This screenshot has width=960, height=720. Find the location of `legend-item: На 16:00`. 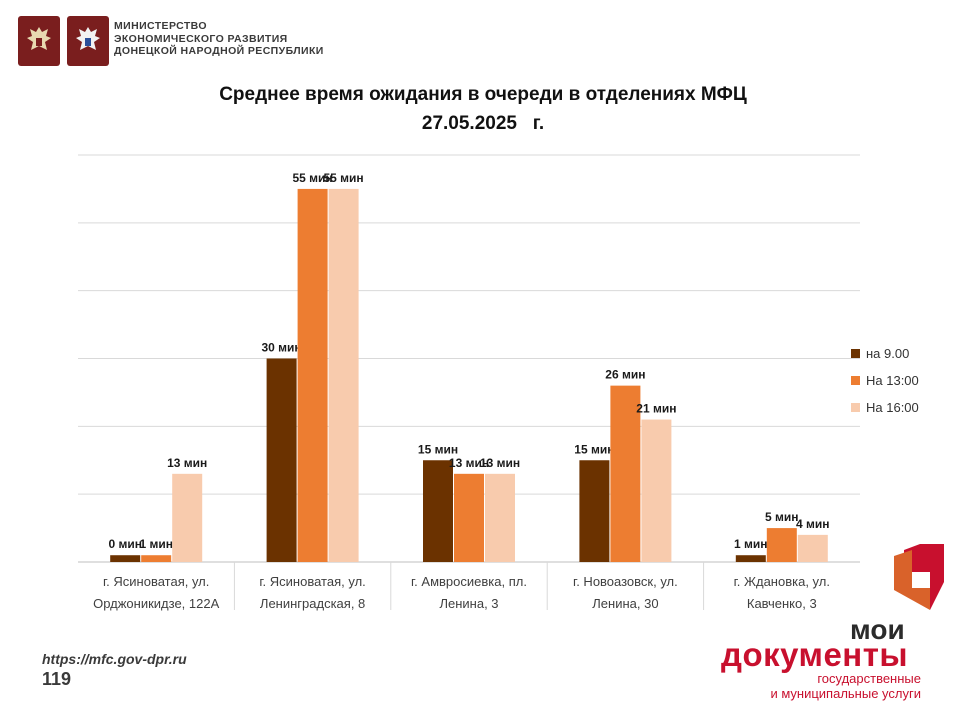

legend-item: На 16:00 is located at coordinates (885, 407).